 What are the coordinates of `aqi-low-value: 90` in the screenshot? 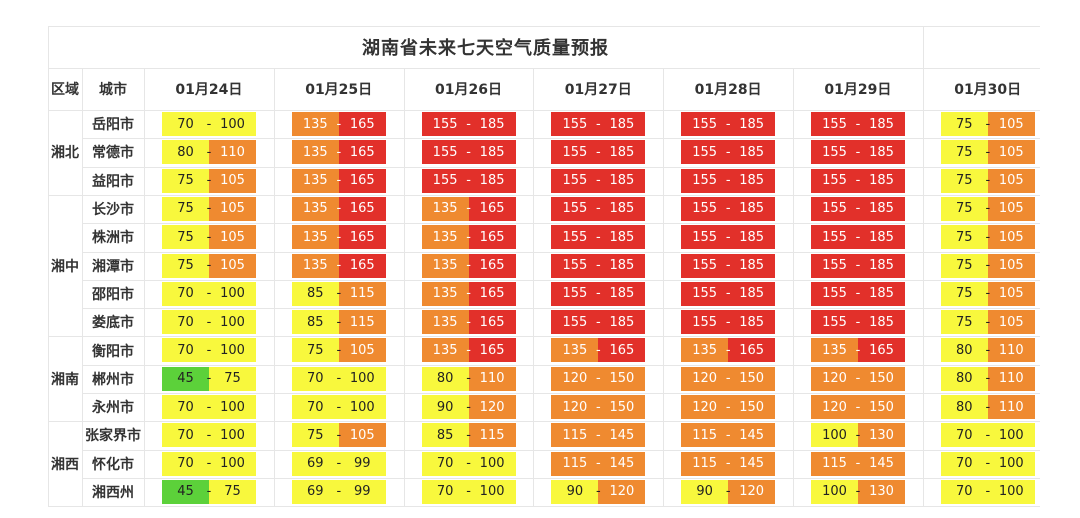 It's located at (705, 491).